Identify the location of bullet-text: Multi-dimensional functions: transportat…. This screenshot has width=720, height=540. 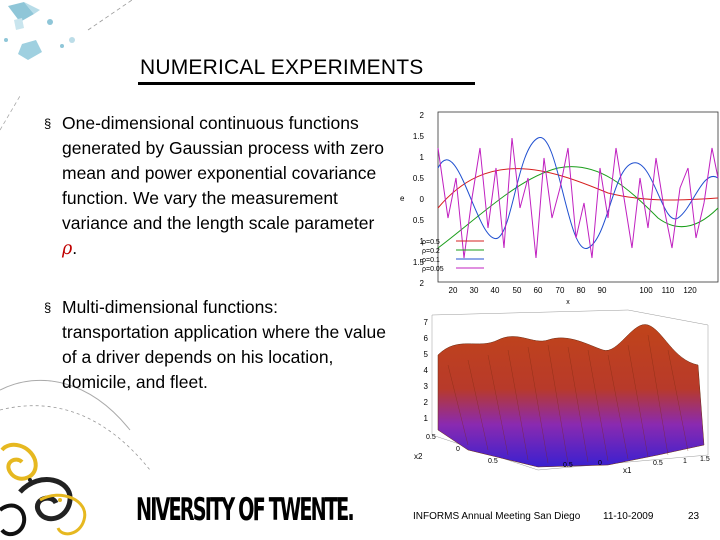
(224, 344).